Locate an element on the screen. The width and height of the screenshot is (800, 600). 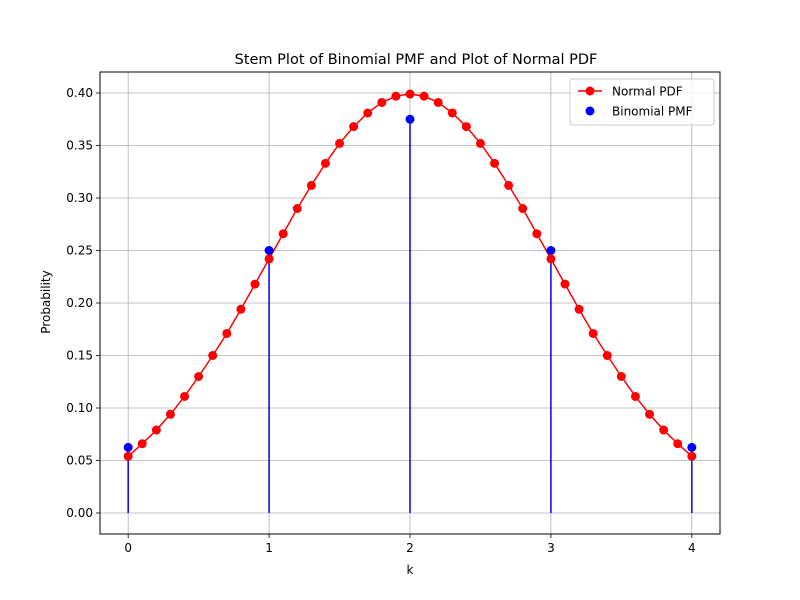
legend-box is located at coordinates (642, 102).